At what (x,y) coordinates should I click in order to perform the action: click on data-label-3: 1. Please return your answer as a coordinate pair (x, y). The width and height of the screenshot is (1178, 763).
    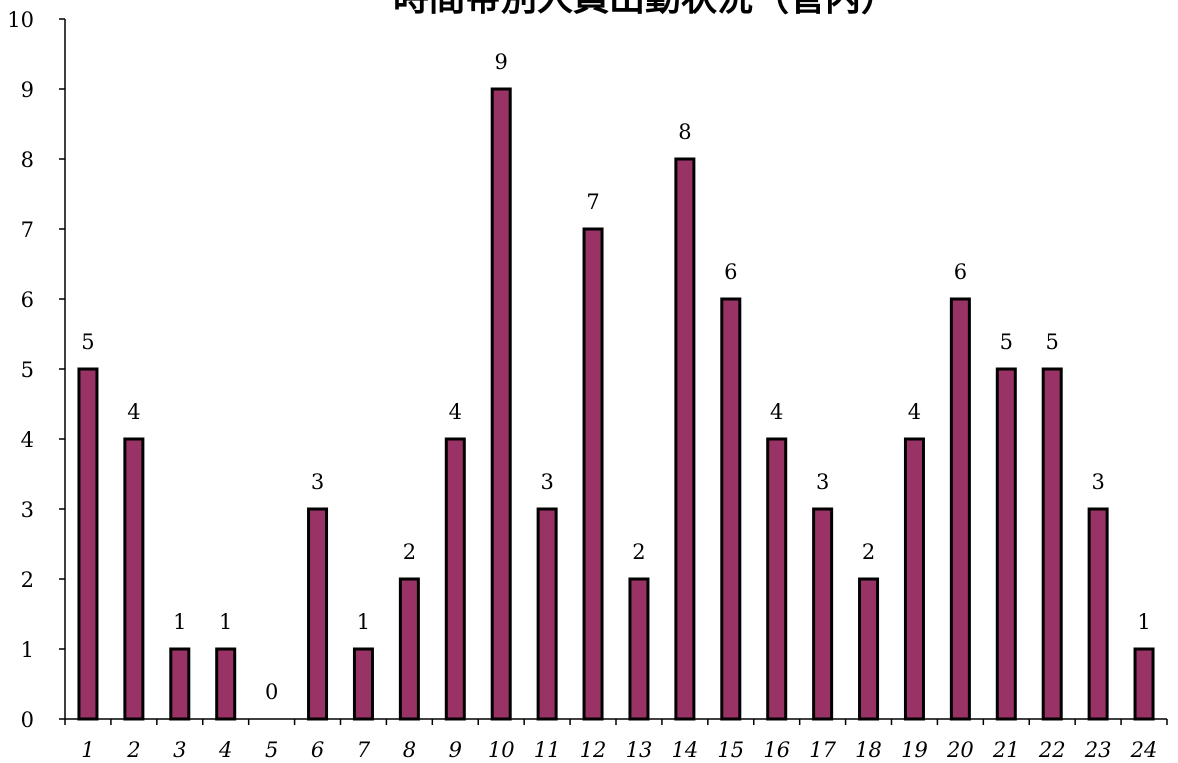
    Looking at the image, I should click on (179, 622).